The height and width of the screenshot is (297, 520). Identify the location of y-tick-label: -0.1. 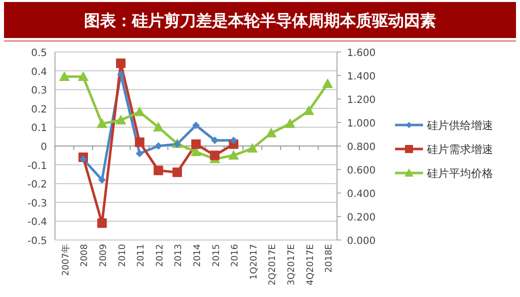
(37, 166).